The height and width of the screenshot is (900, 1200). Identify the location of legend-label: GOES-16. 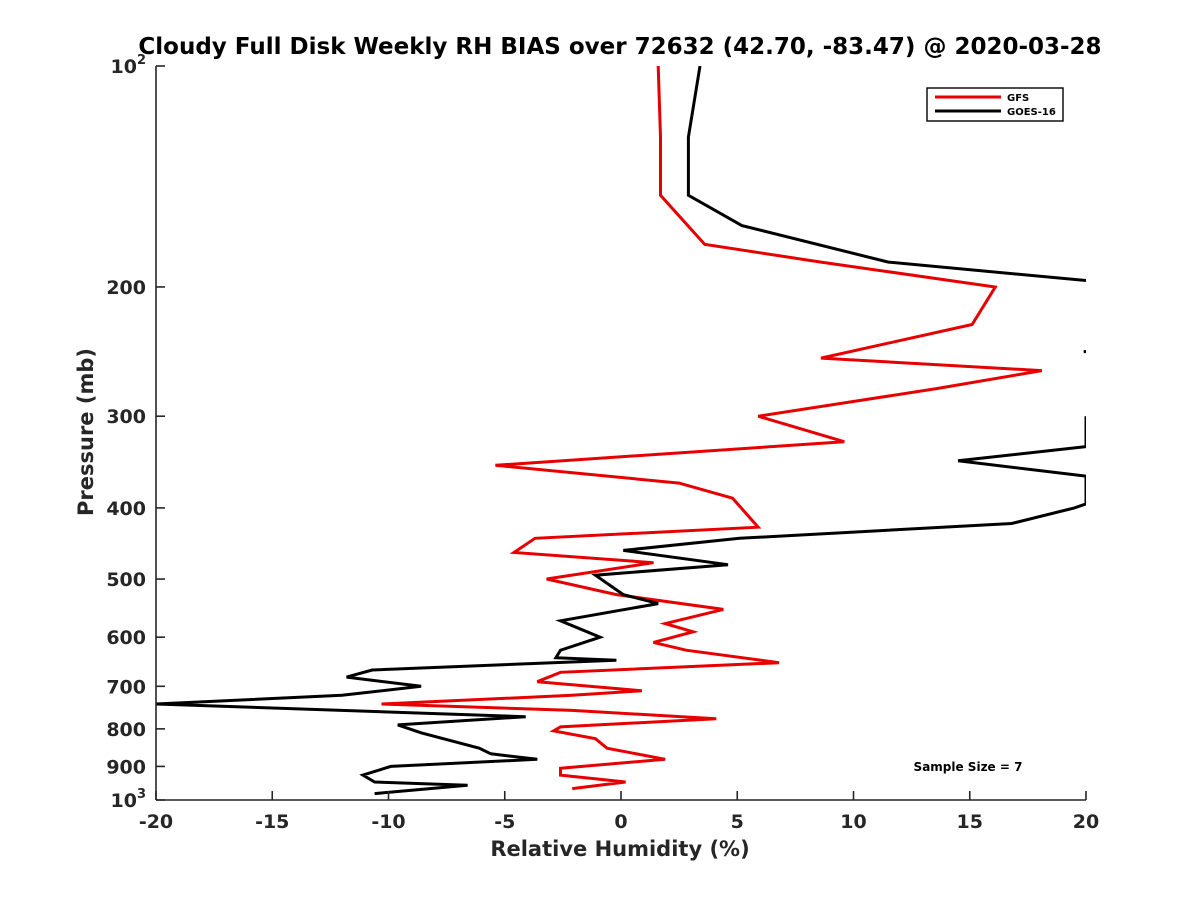
(1031, 112).